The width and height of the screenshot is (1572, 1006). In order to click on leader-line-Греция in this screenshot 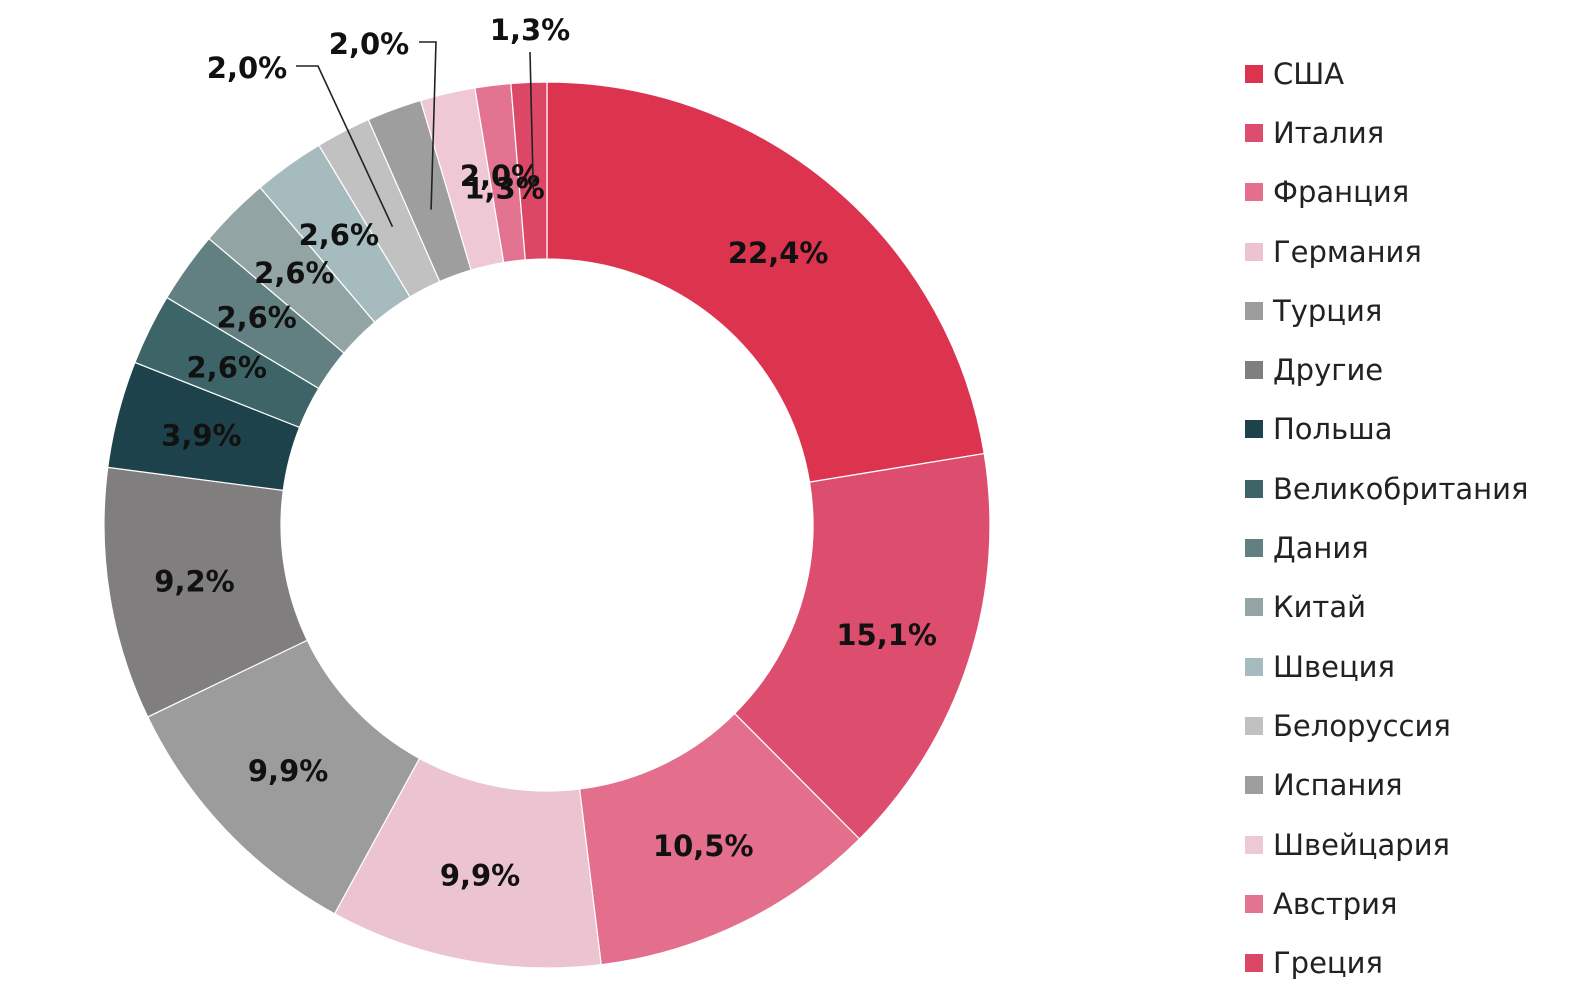, I will do `click(532, 120)`.